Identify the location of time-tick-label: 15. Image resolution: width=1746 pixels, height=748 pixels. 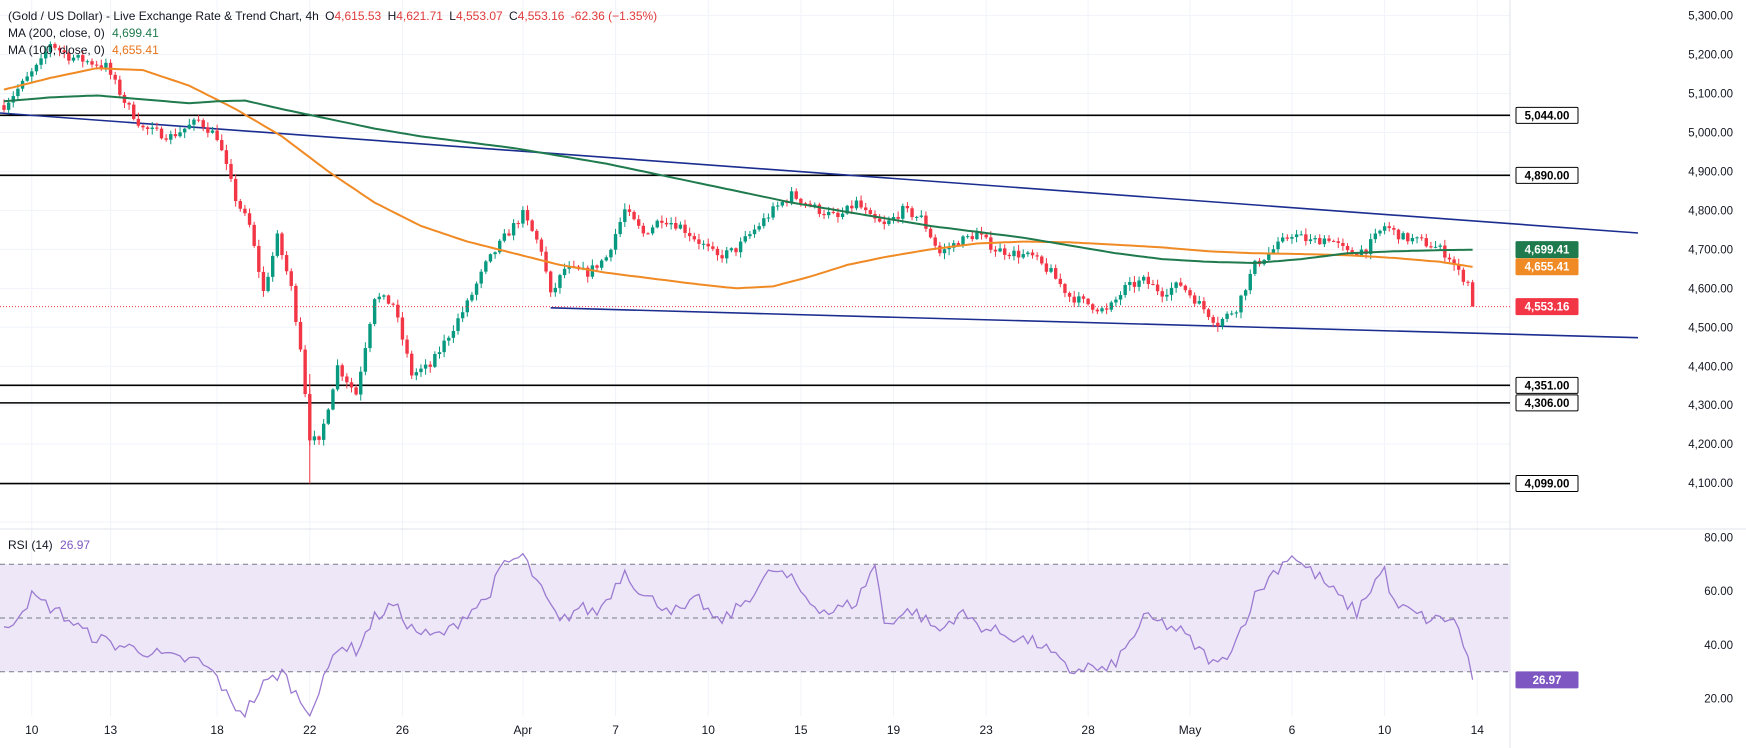
(801, 730).